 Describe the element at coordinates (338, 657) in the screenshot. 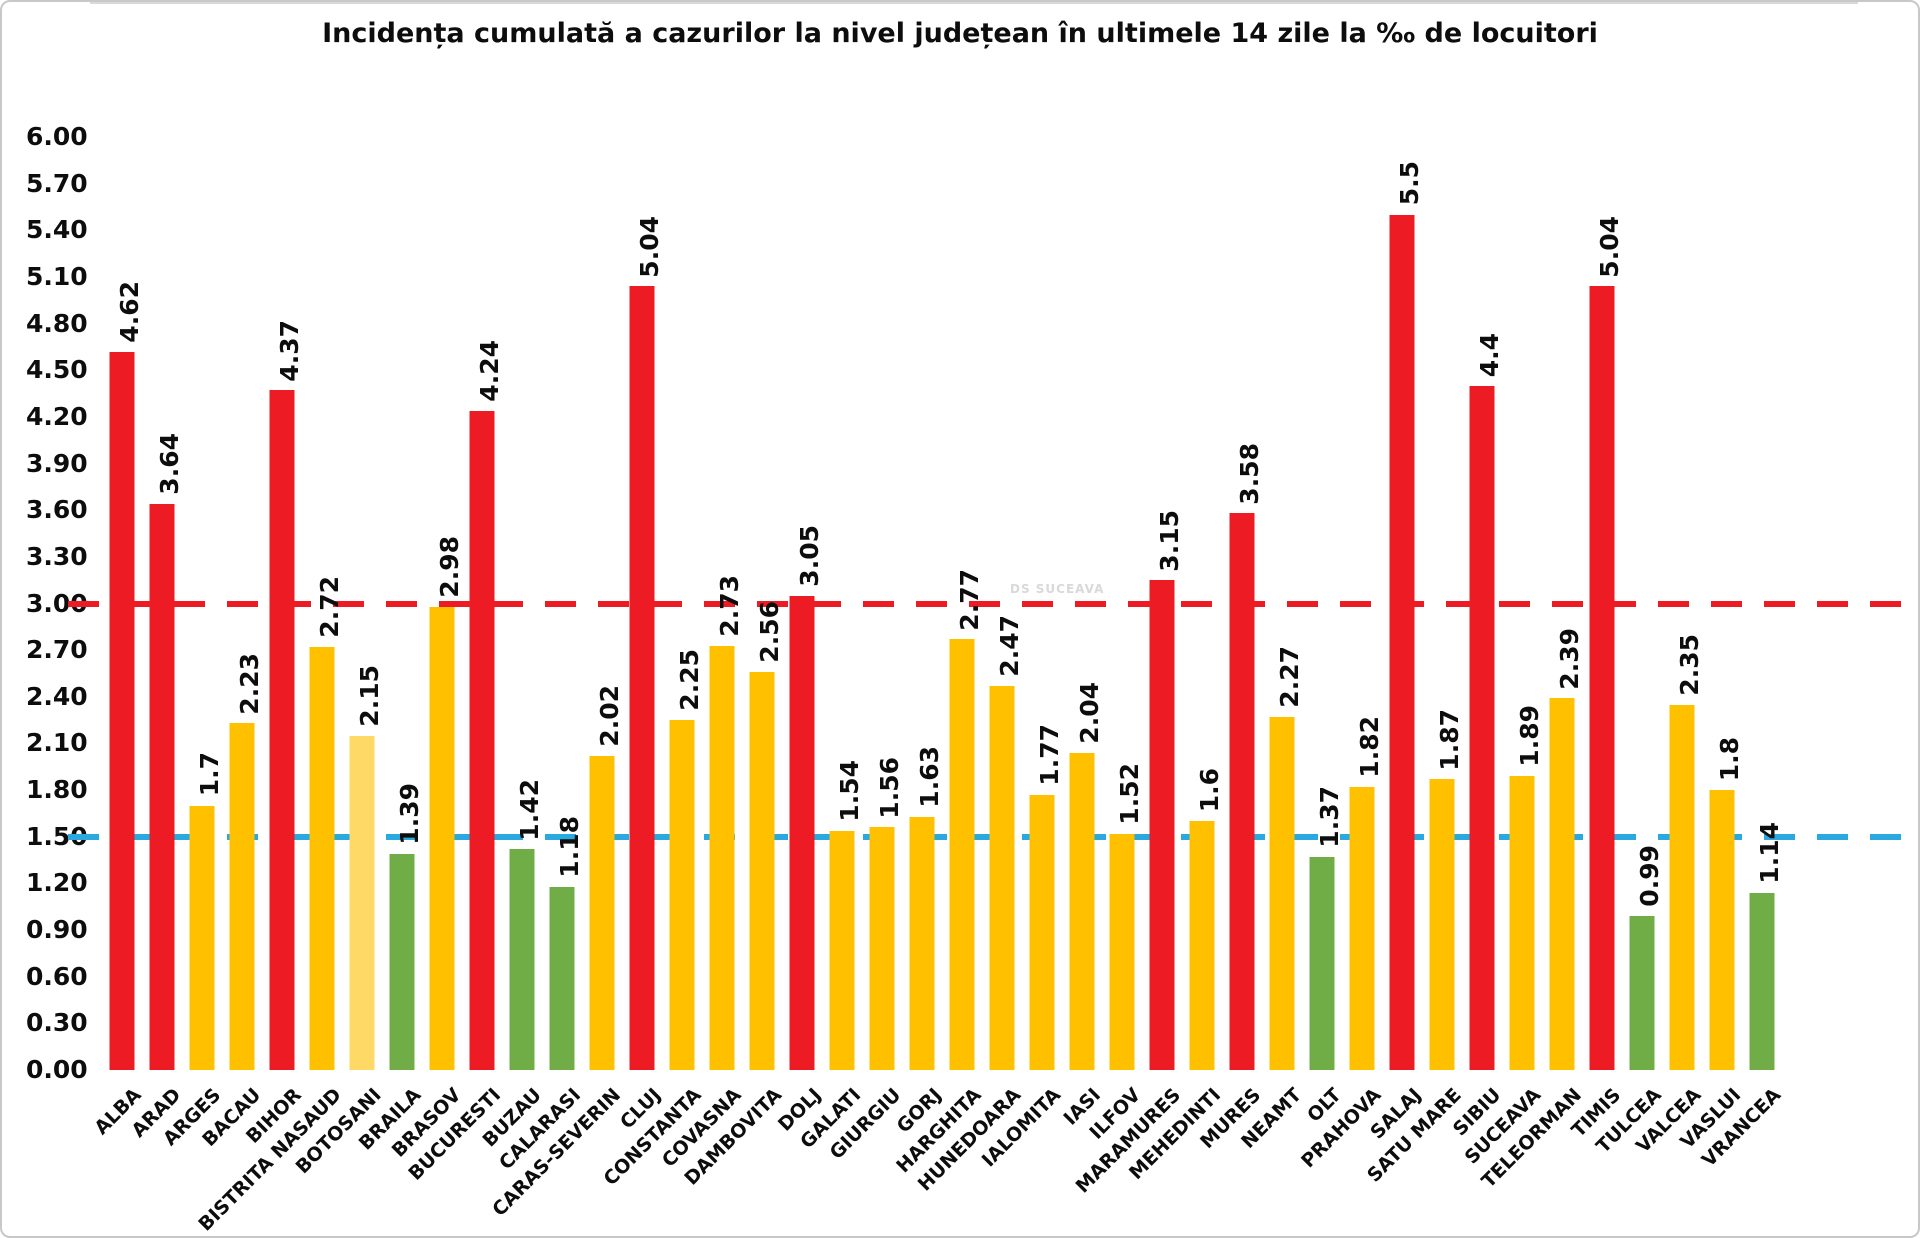

I see `bar-slot-botosani: 2.15 BOTOSANI` at that location.